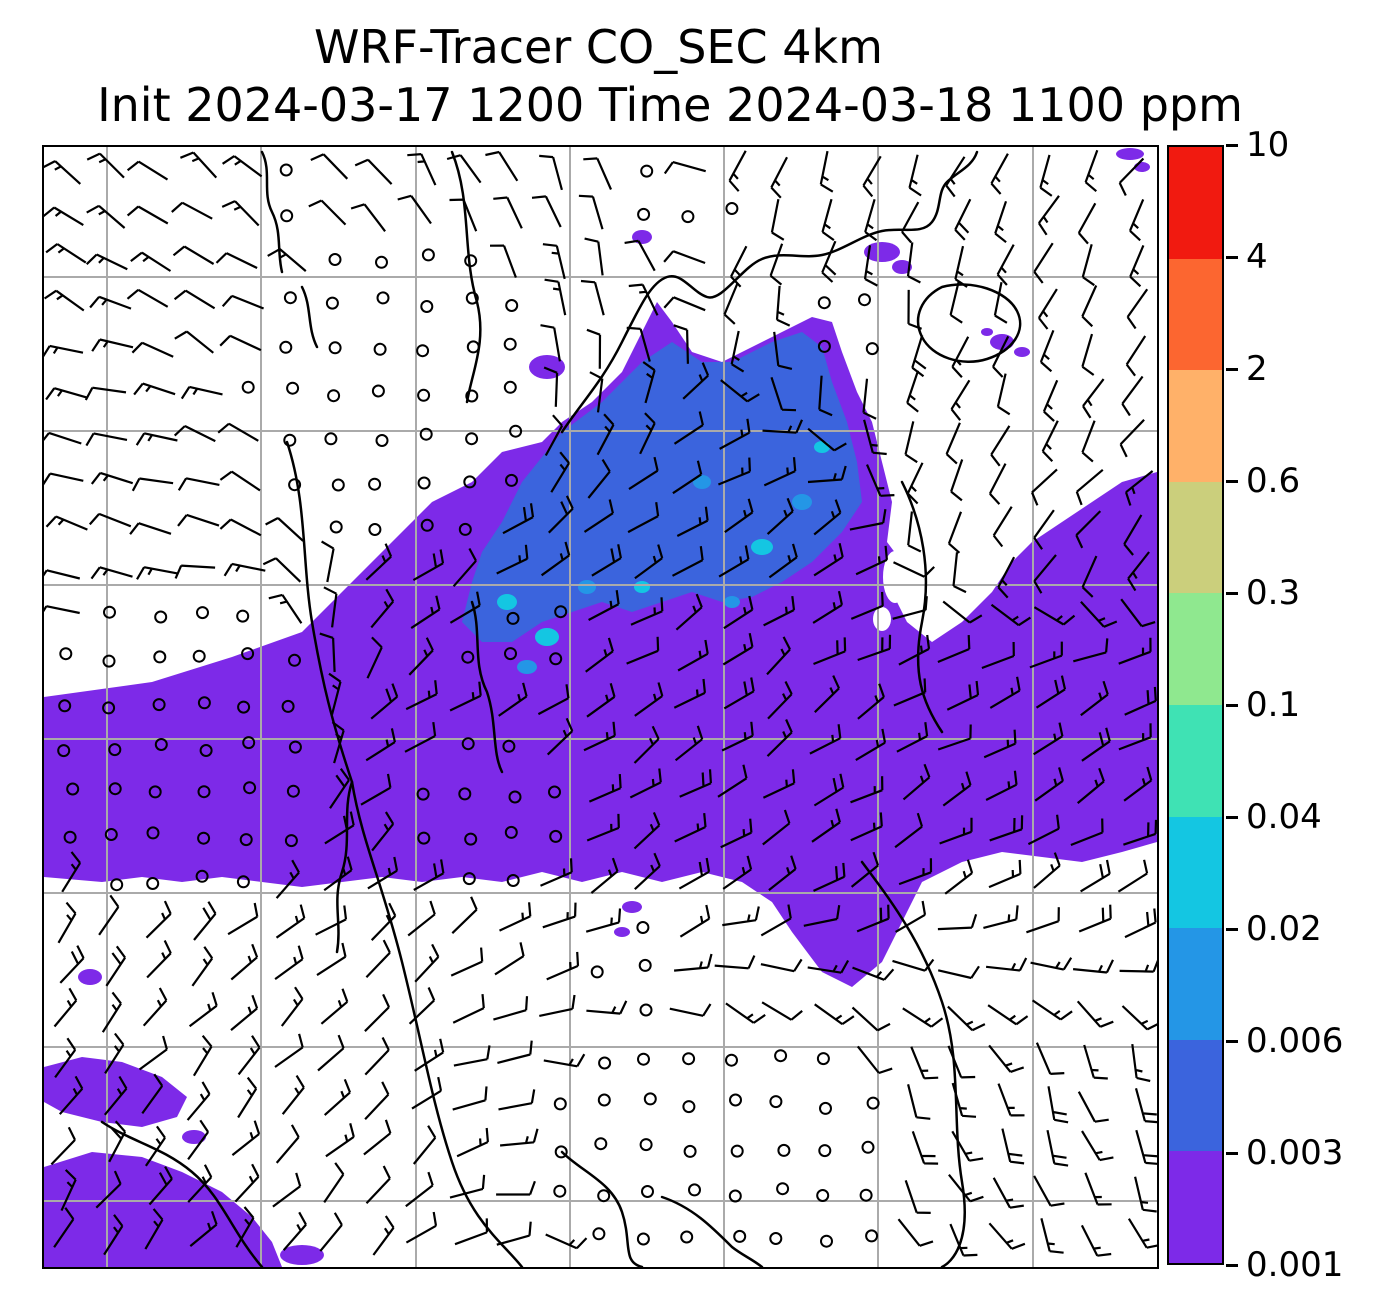  Describe the element at coordinates (1195, 203) in the screenshot. I see `colorbar-segment` at that location.